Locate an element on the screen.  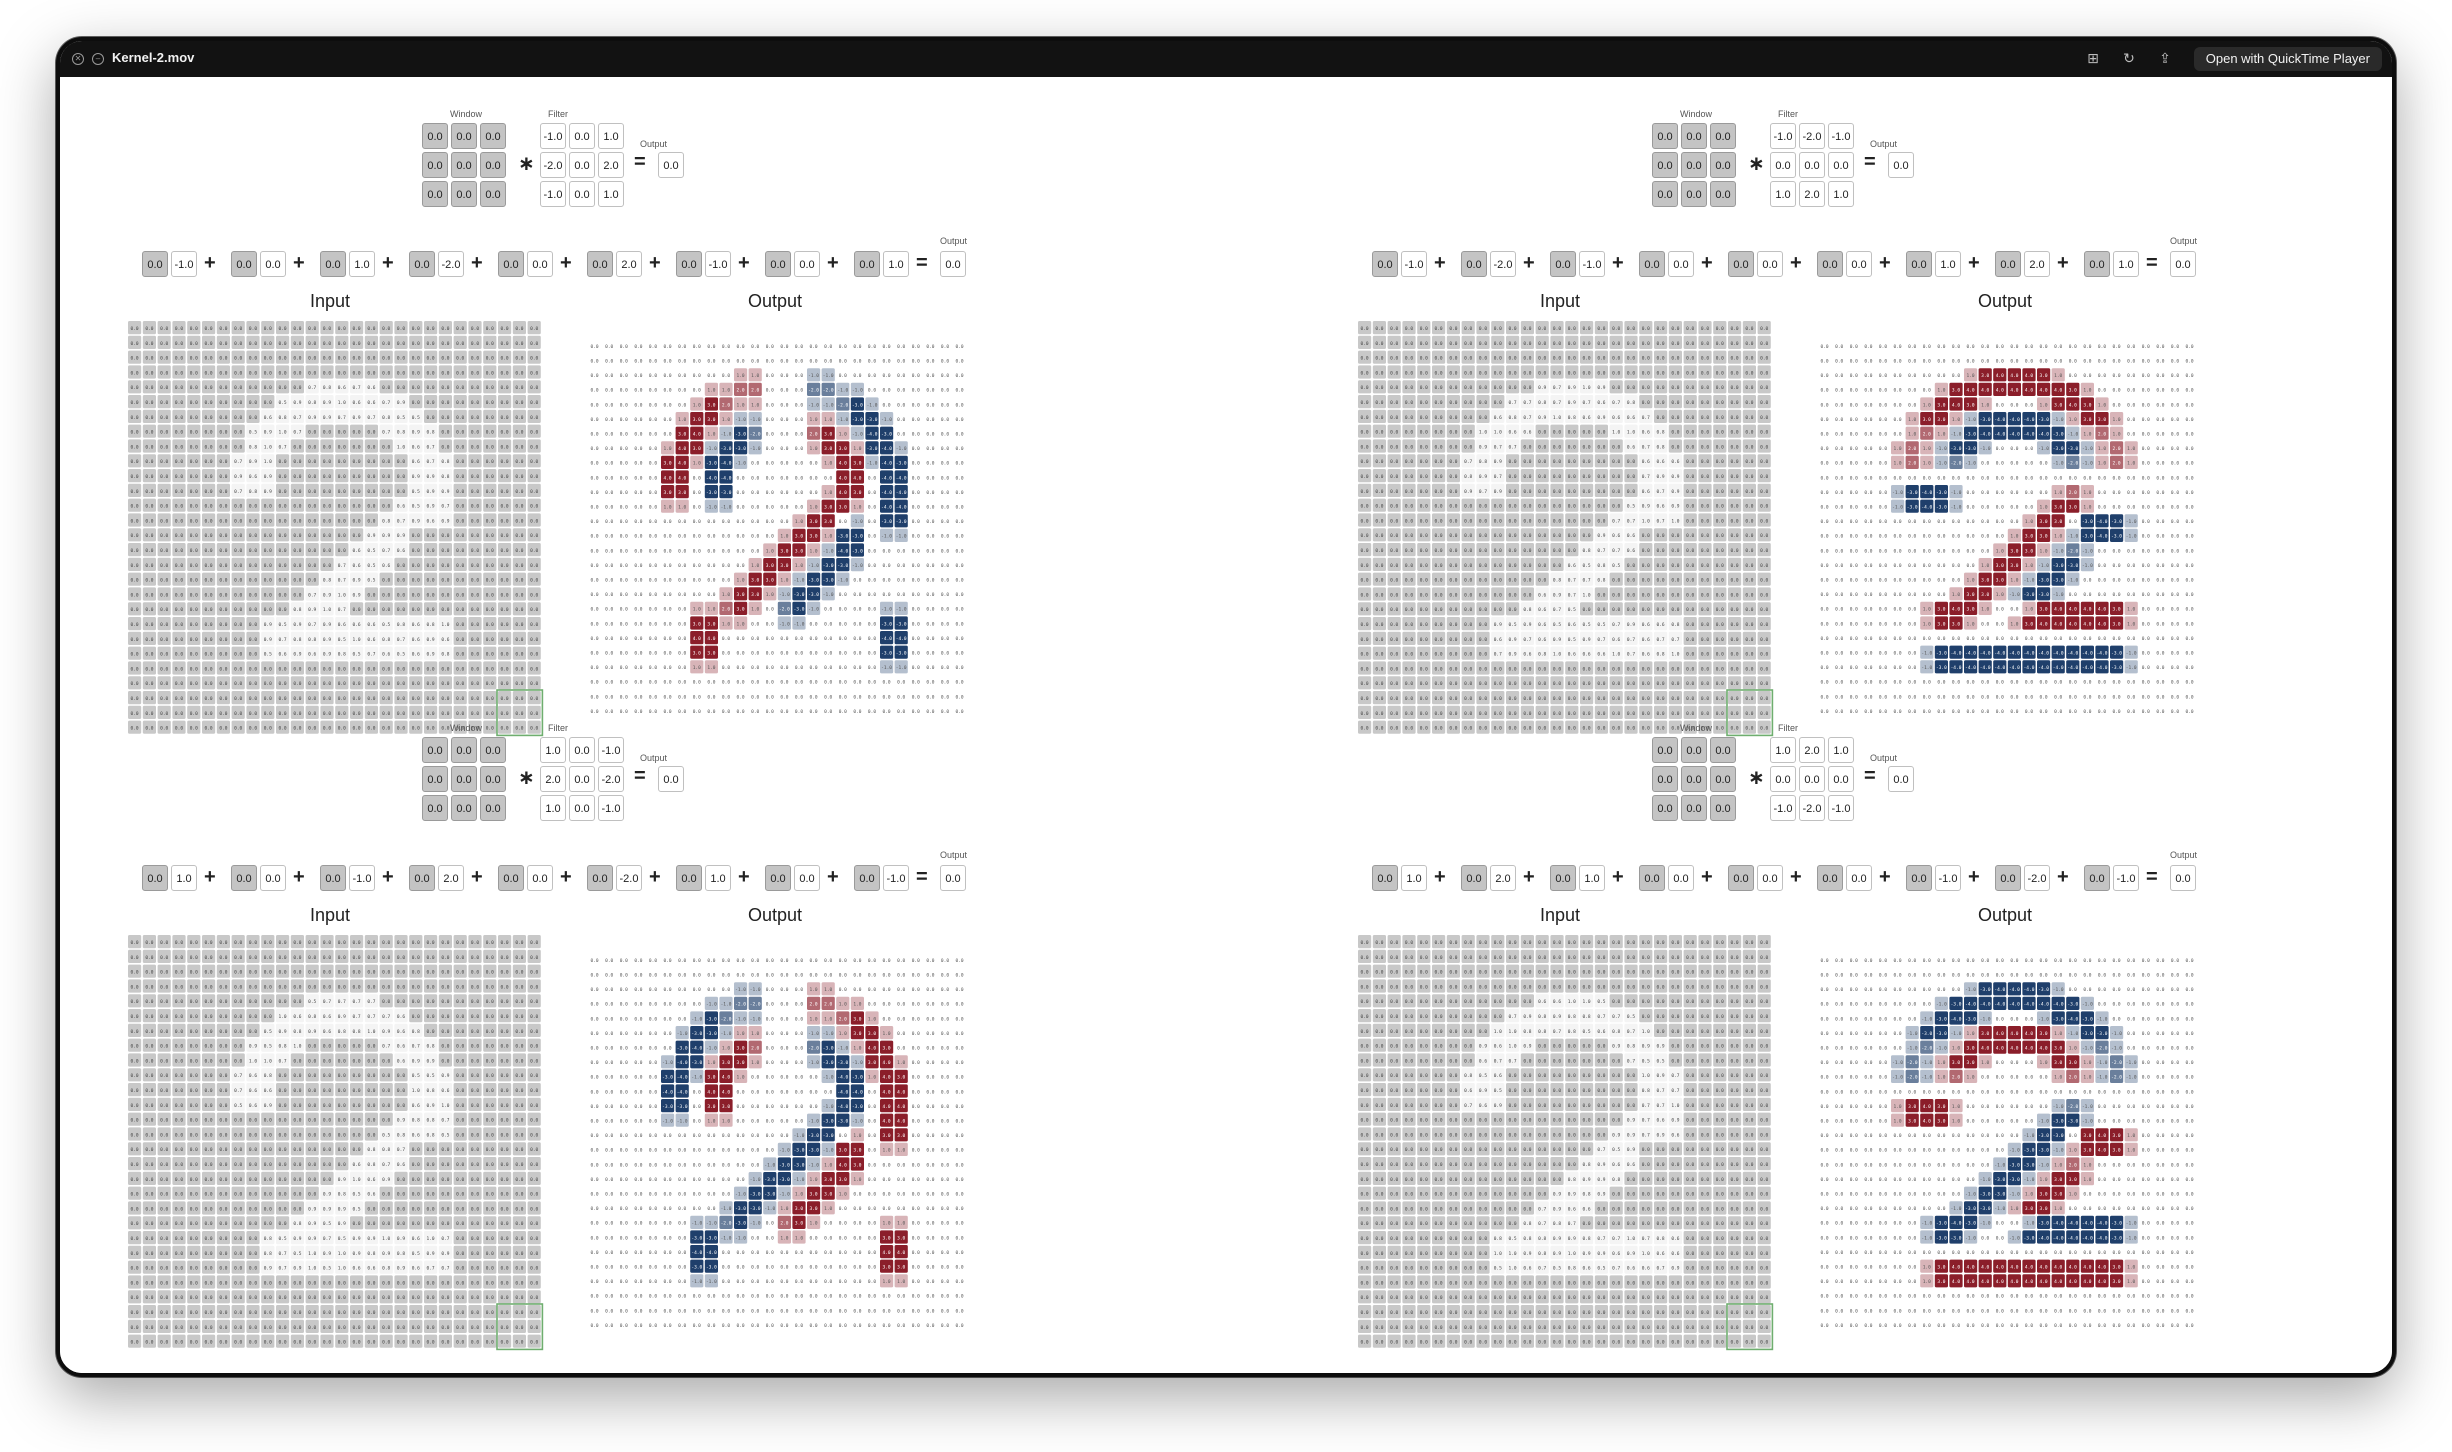
filter-cell: 1.0 is located at coordinates (1841, 194).